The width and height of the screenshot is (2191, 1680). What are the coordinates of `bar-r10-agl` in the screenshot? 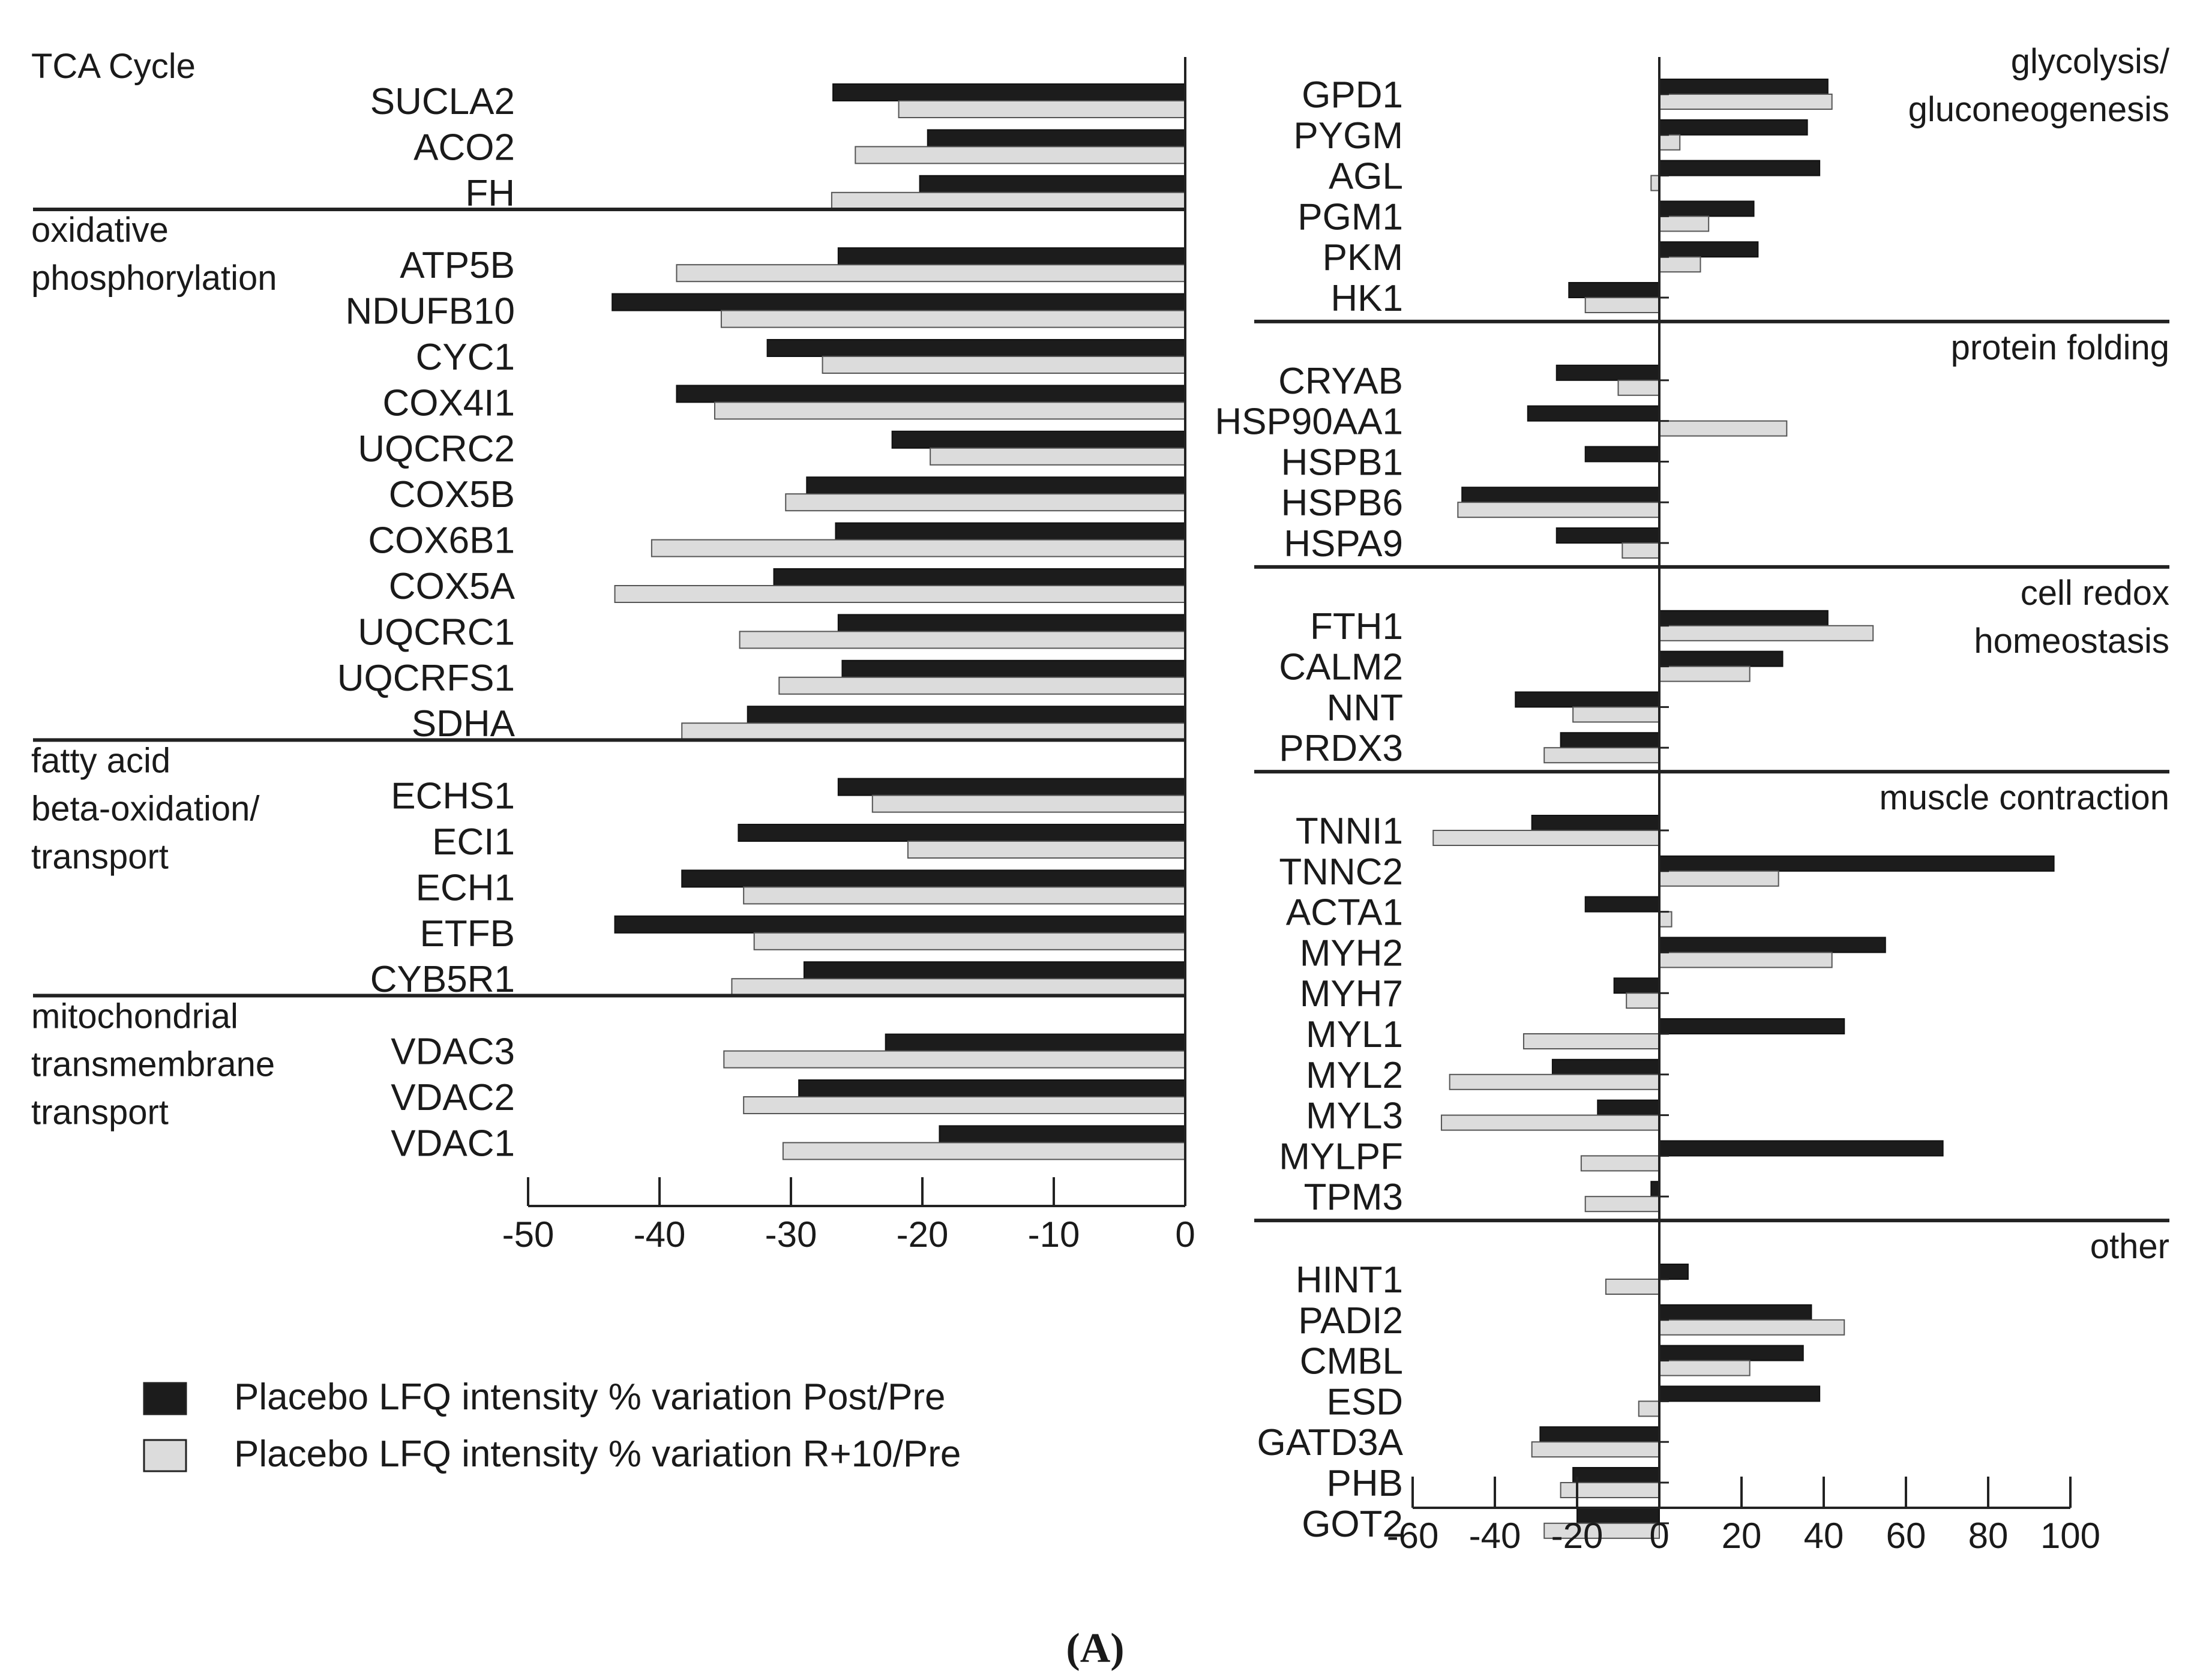 It's located at (1656, 183).